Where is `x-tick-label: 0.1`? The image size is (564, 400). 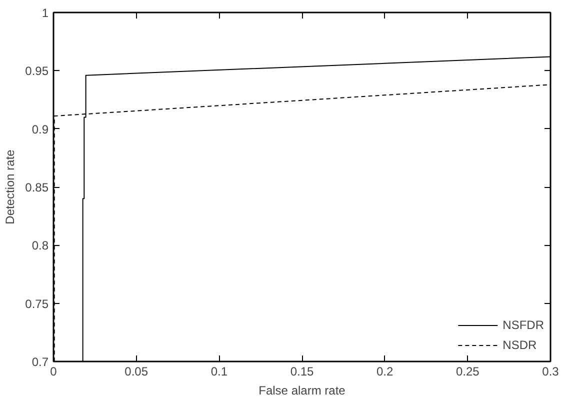 x-tick-label: 0.1 is located at coordinates (219, 371).